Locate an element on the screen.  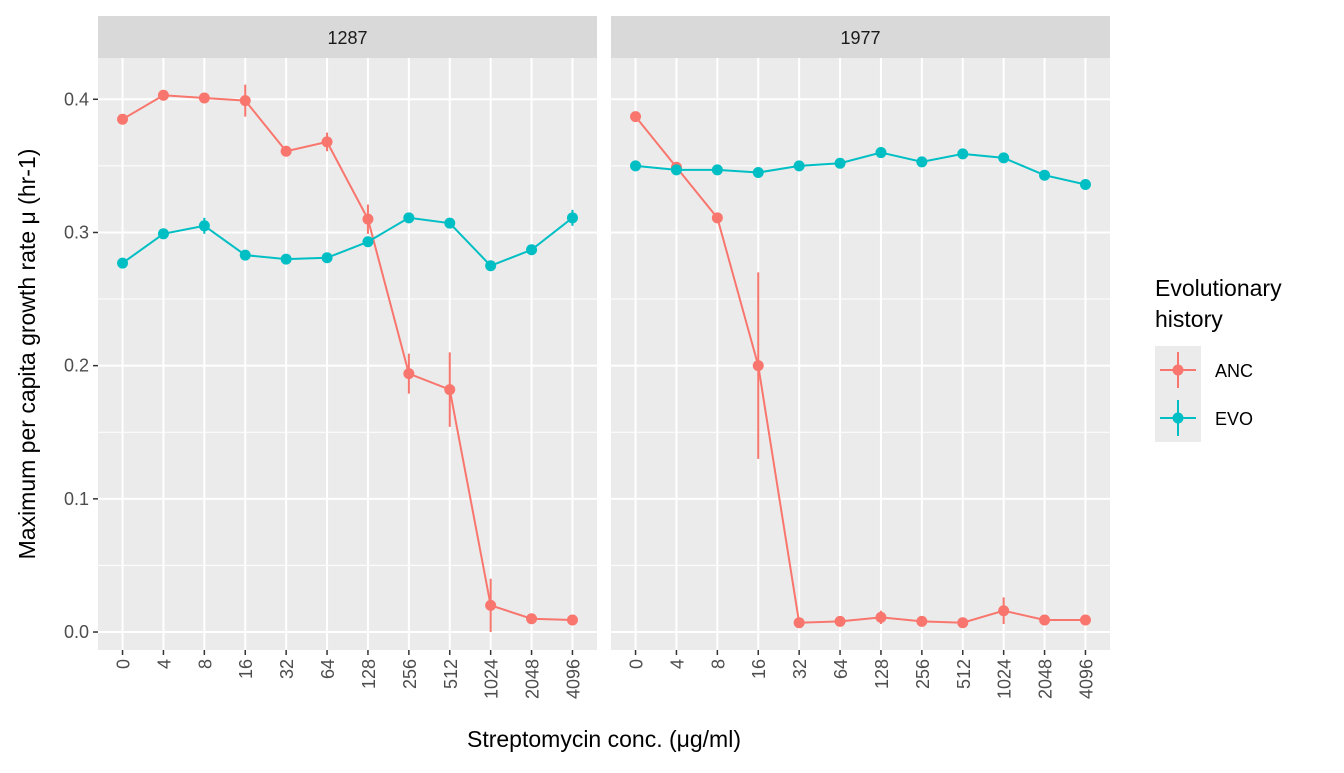
y-axis-title: Maximum per capita growth rate μ (hr-1) is located at coordinates (27, 354).